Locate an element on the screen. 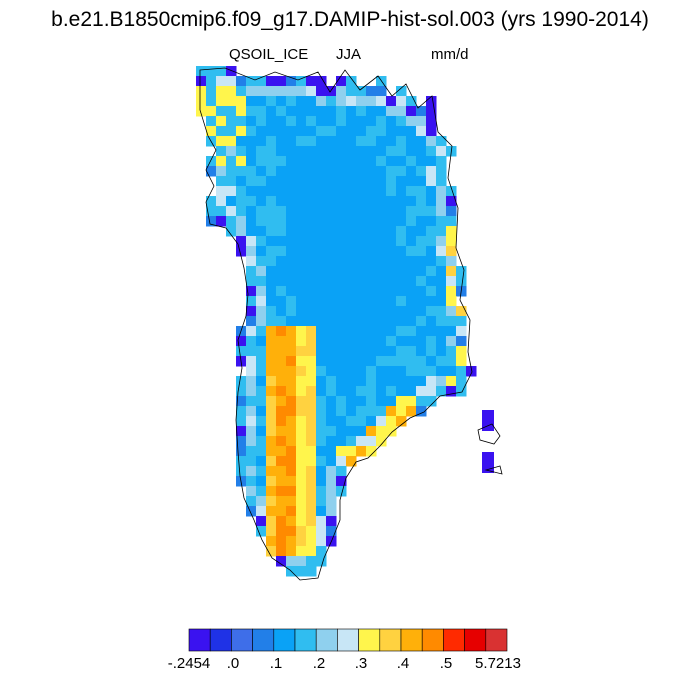 The width and height of the screenshot is (700, 700). colorbar-label: 5.7213 is located at coordinates (498, 663).